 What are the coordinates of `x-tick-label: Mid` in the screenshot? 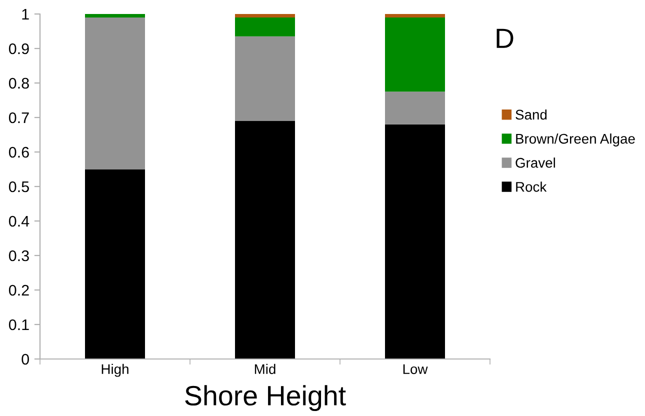 It's located at (265, 369).